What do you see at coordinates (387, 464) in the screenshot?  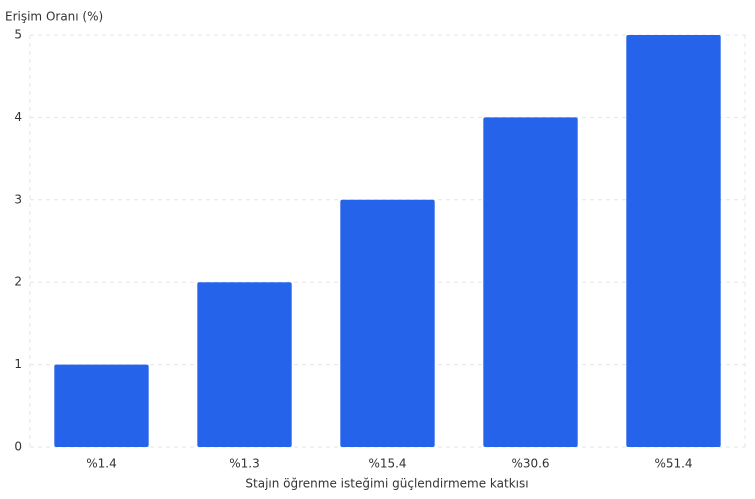 I see `x-tick-label: %15.4` at bounding box center [387, 464].